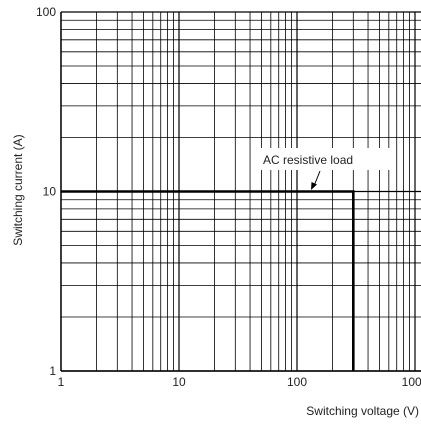  I want to click on y-axis-title: Switching current (A), so click(18, 189).